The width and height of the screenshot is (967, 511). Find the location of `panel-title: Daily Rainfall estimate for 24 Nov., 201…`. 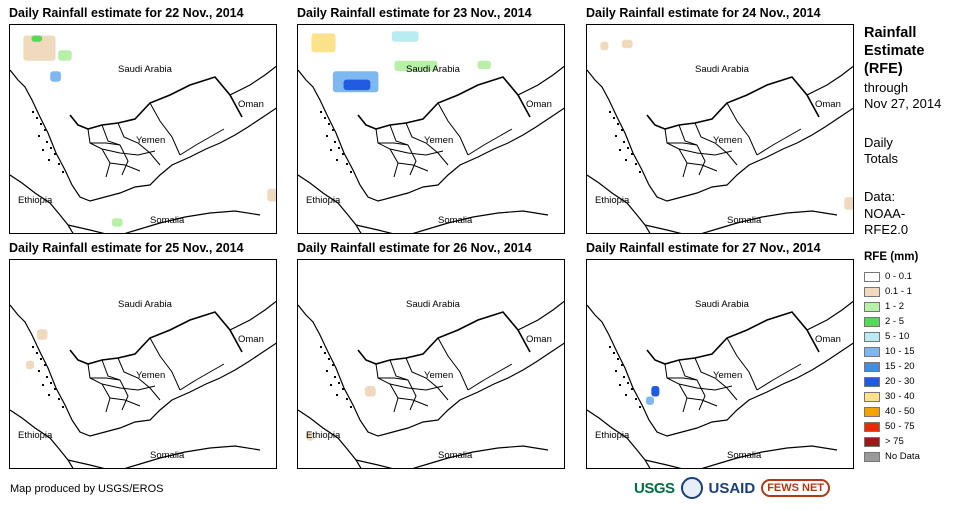

panel-title: Daily Rainfall estimate for 24 Nov., 201… is located at coordinates (703, 13).